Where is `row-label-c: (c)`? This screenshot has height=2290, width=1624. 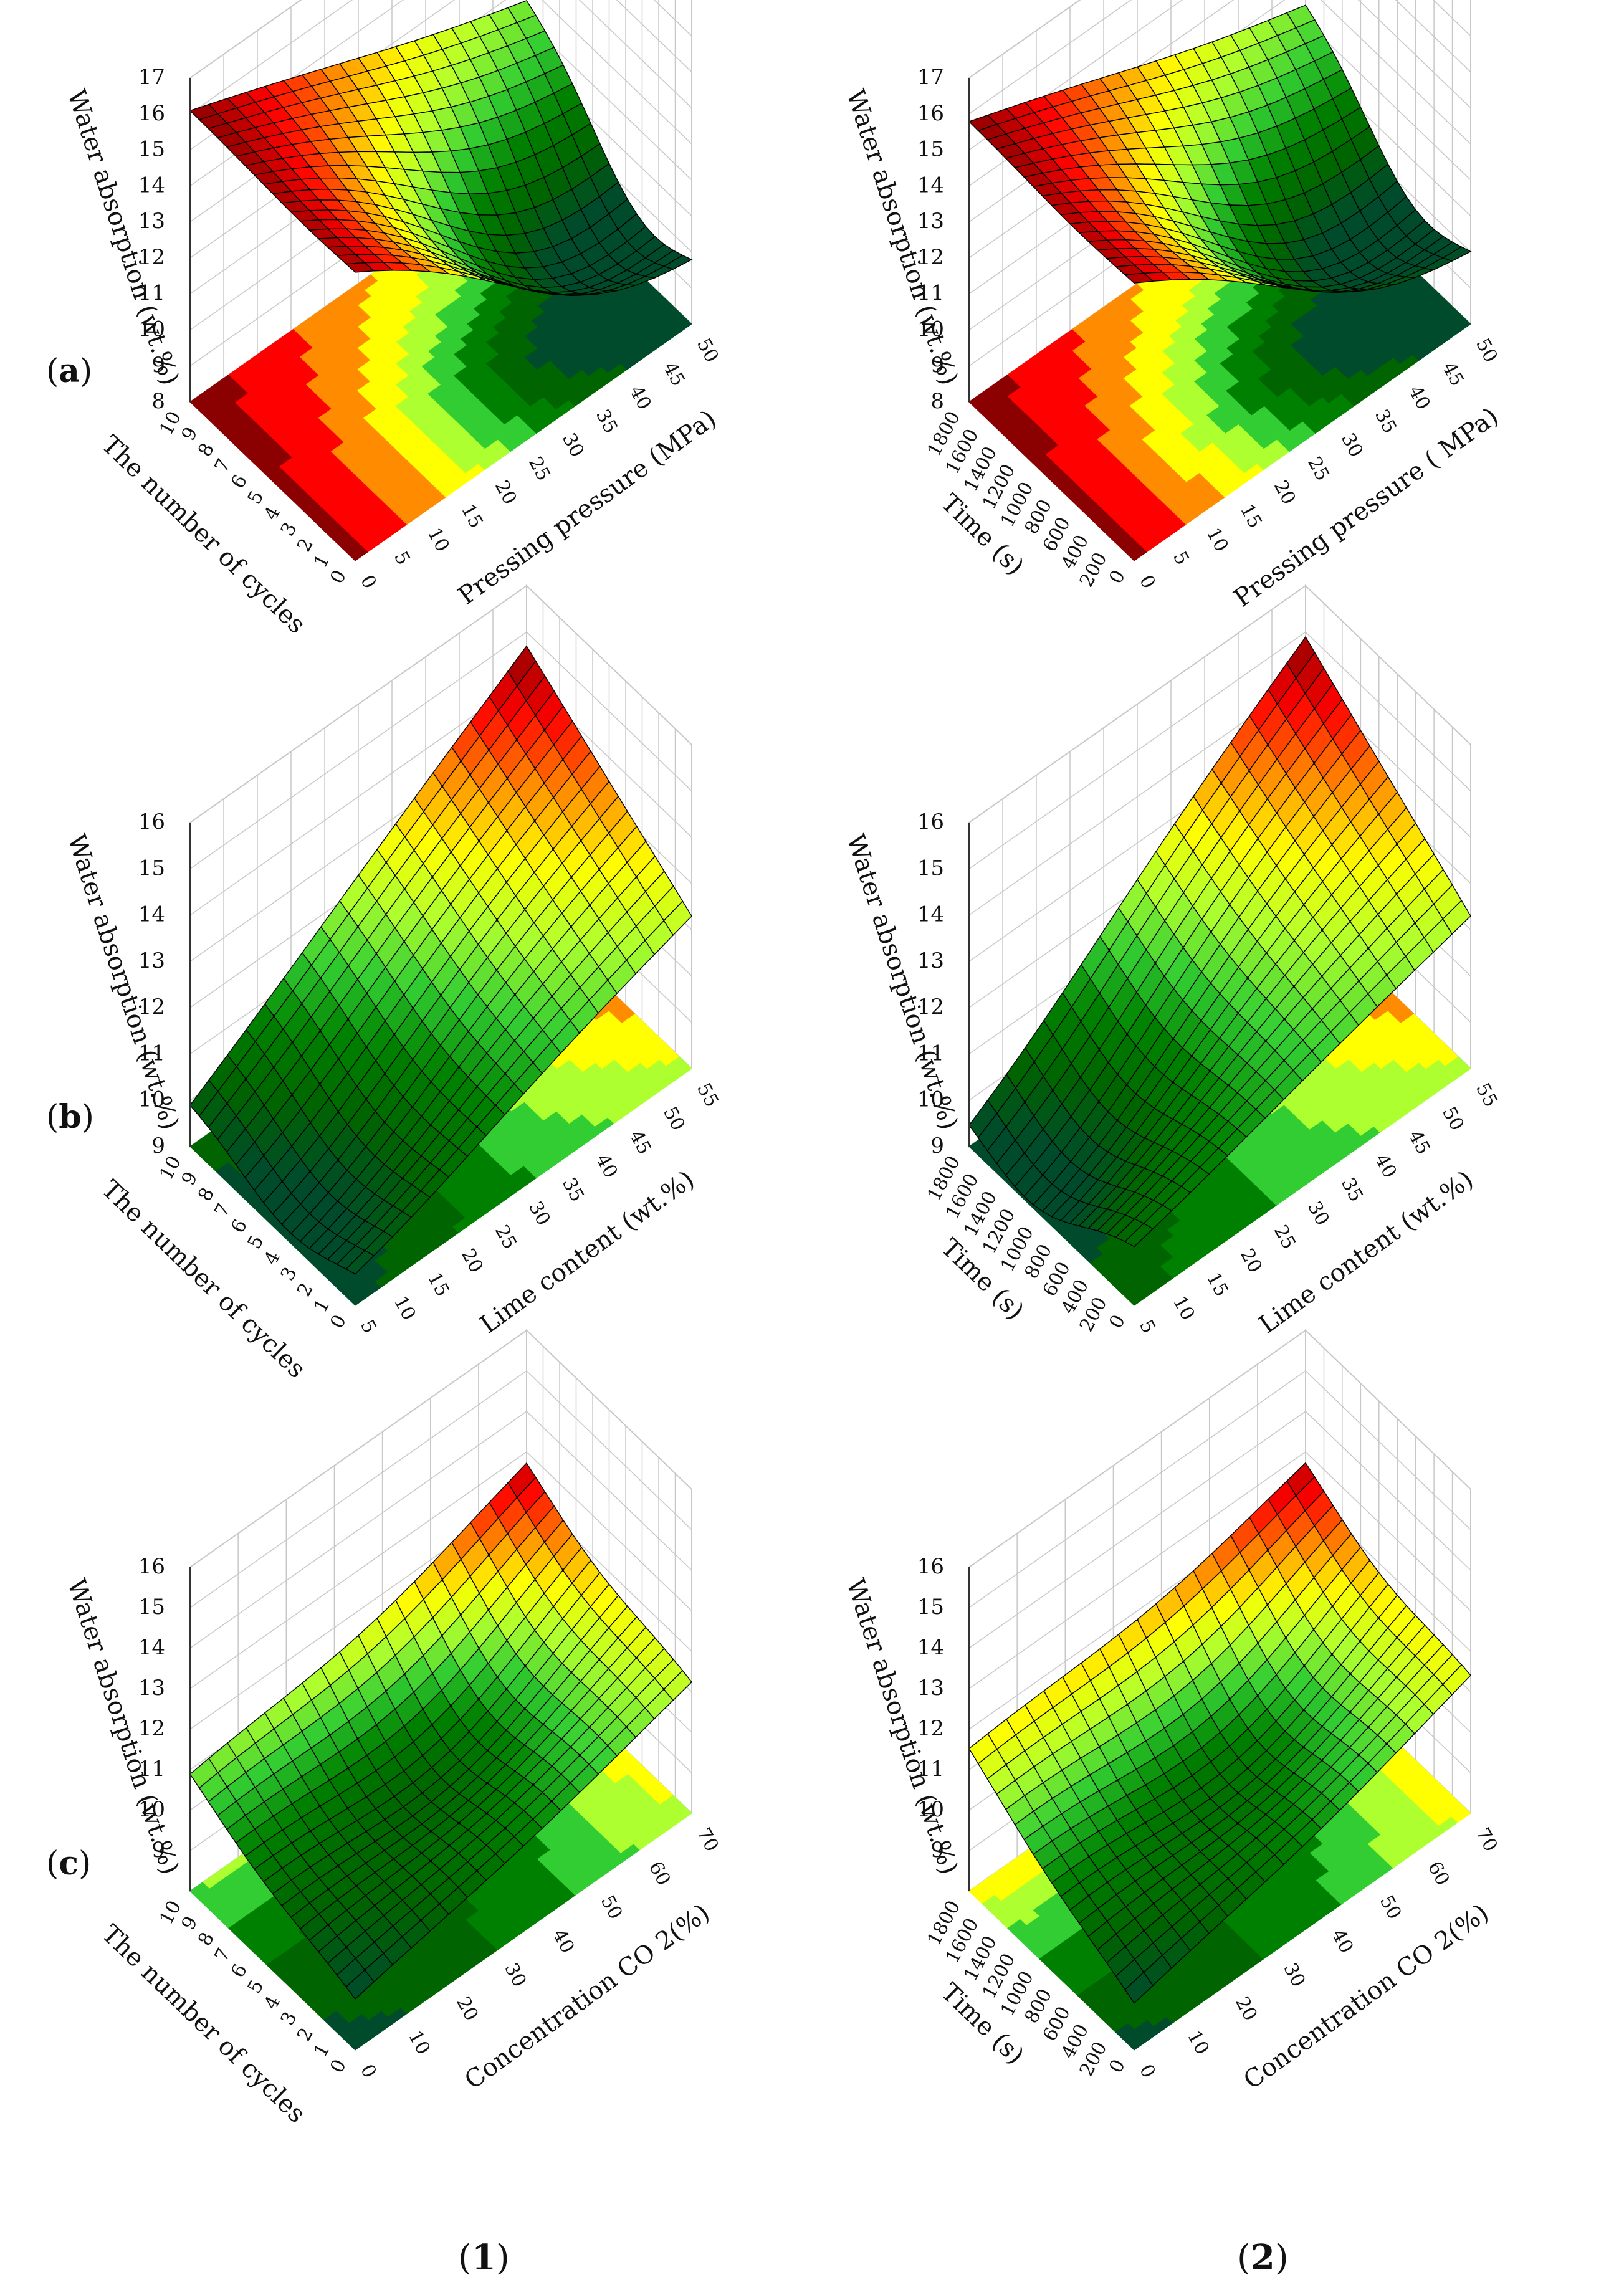 row-label-c: (c) is located at coordinates (69, 1863).